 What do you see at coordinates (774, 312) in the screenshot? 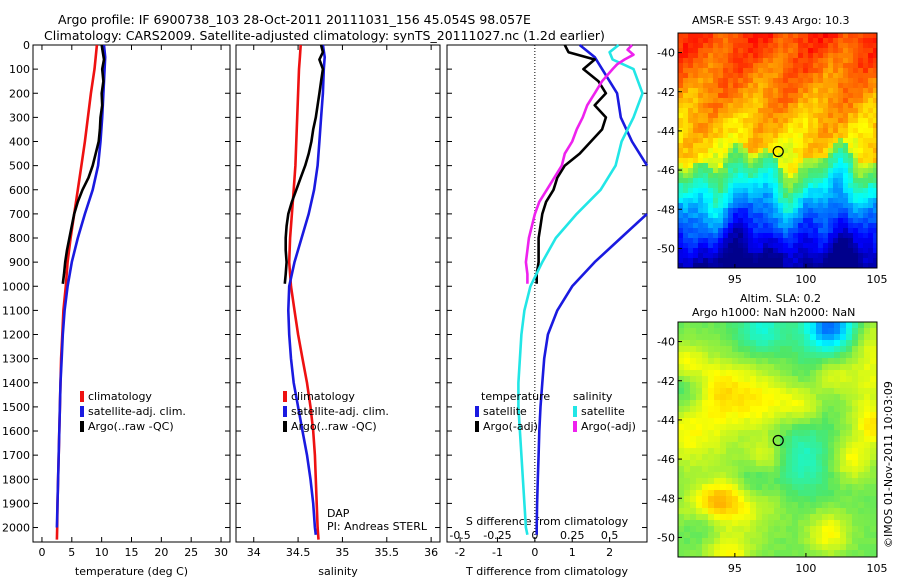
I see `sla-map-title-line2: Argo h1000: NaN h2000: NaN` at bounding box center [774, 312].